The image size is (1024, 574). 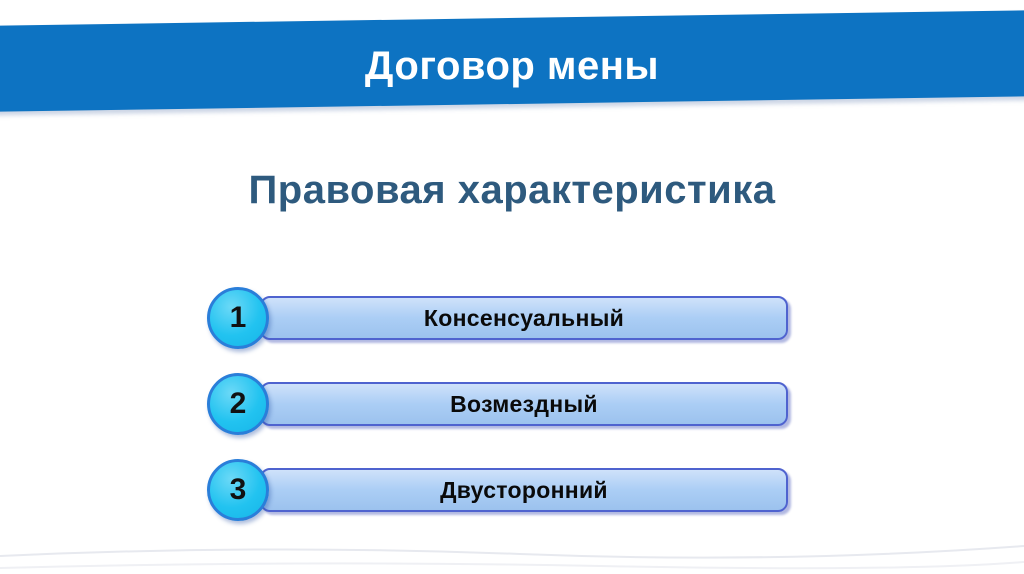 I want to click on list-item: Возмездный 2, so click(x=517, y=404).